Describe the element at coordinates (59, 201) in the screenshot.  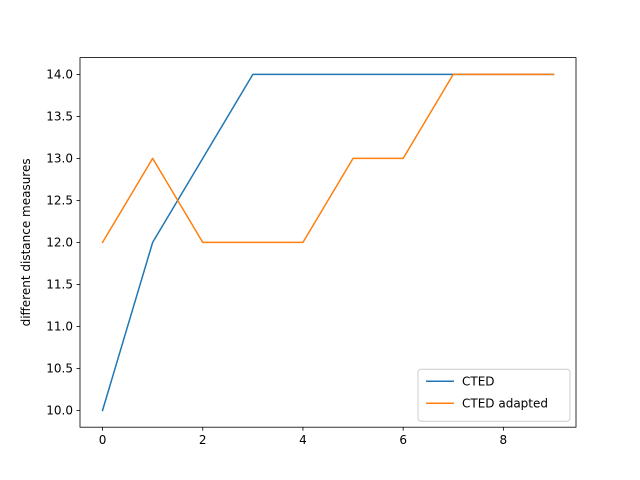
I see `y-tick-label: 12.5` at that location.